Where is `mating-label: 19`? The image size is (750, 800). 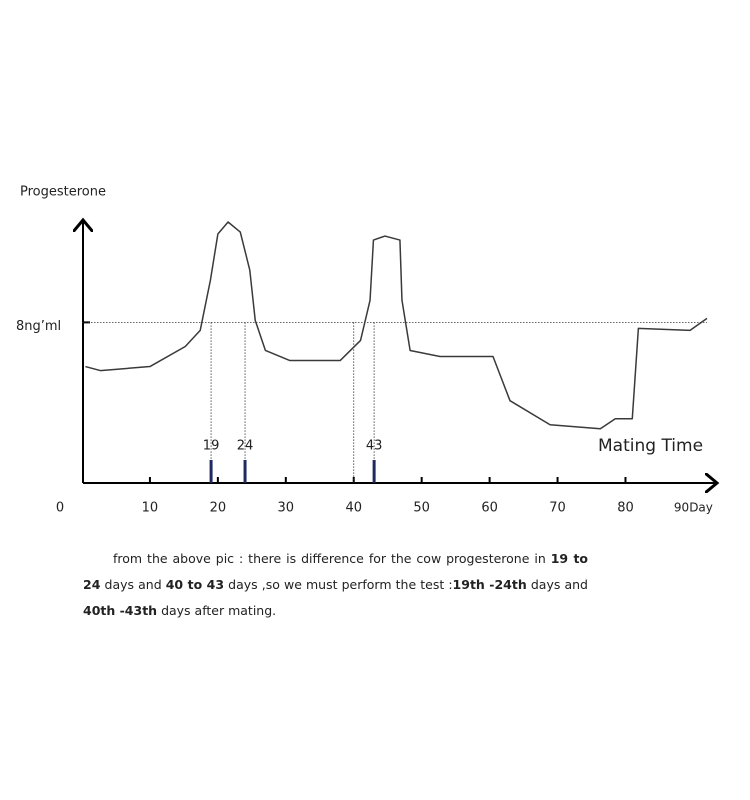
mating-label: 19 is located at coordinates (211, 446).